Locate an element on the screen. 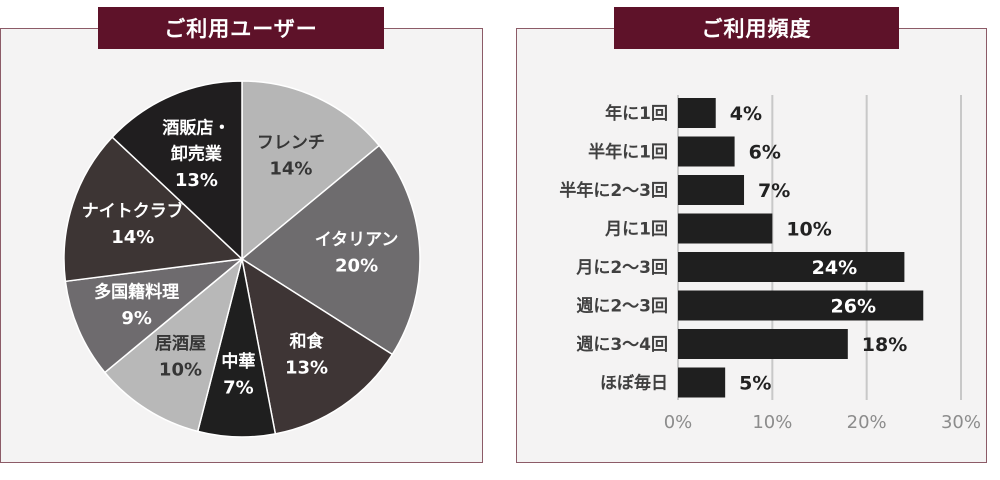  pie-slice-label-line: 酒販店・ is located at coordinates (196, 128).